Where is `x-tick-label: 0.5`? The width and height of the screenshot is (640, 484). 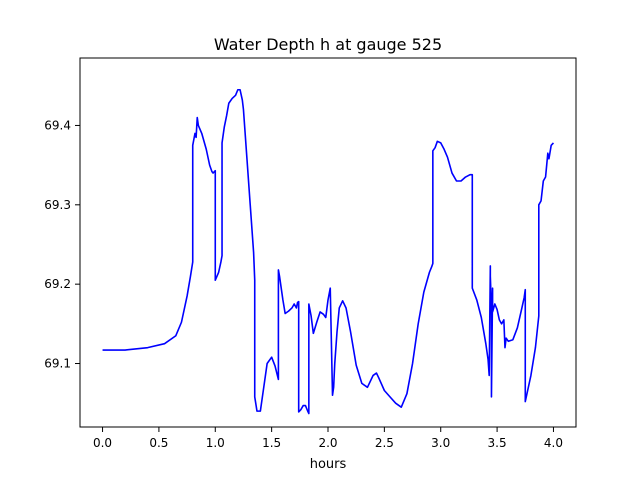
x-tick-label: 0.5 is located at coordinates (158, 443).